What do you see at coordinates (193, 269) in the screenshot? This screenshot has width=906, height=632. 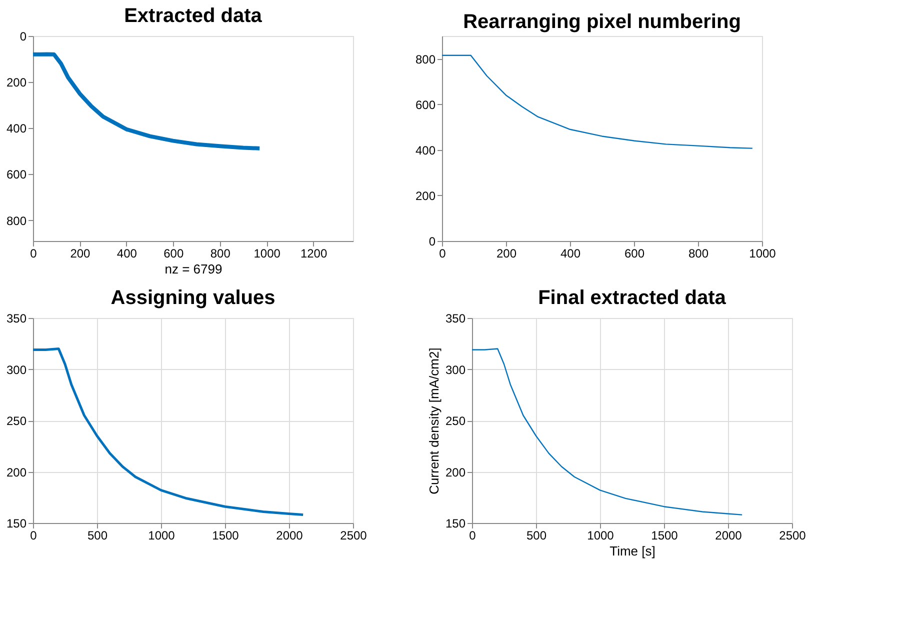 I see `x-axis-title: nz = 6799` at bounding box center [193, 269].